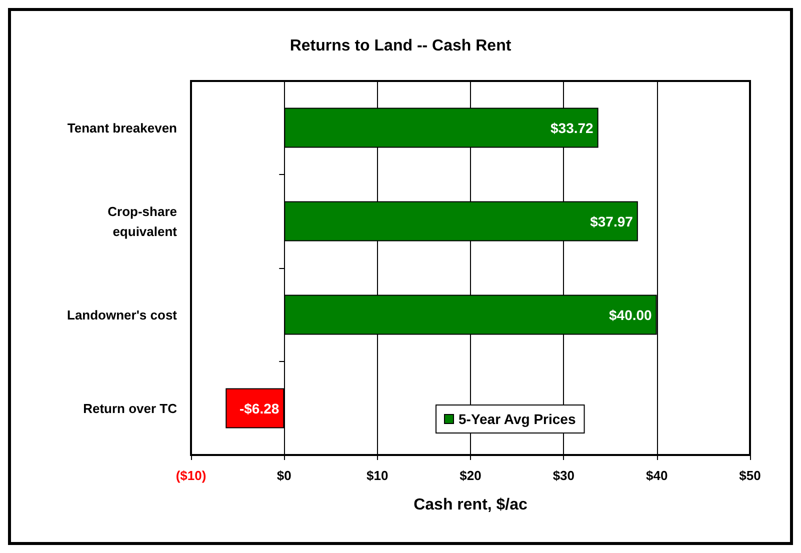  I want to click on data-label: $40.00, so click(630, 314).